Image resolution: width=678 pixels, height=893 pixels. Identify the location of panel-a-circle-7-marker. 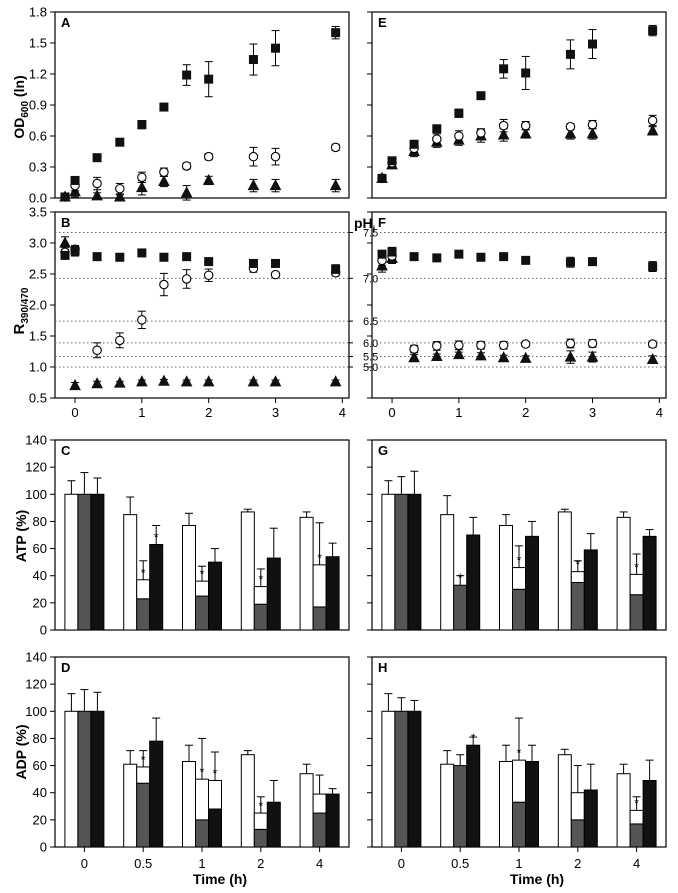
(208, 156).